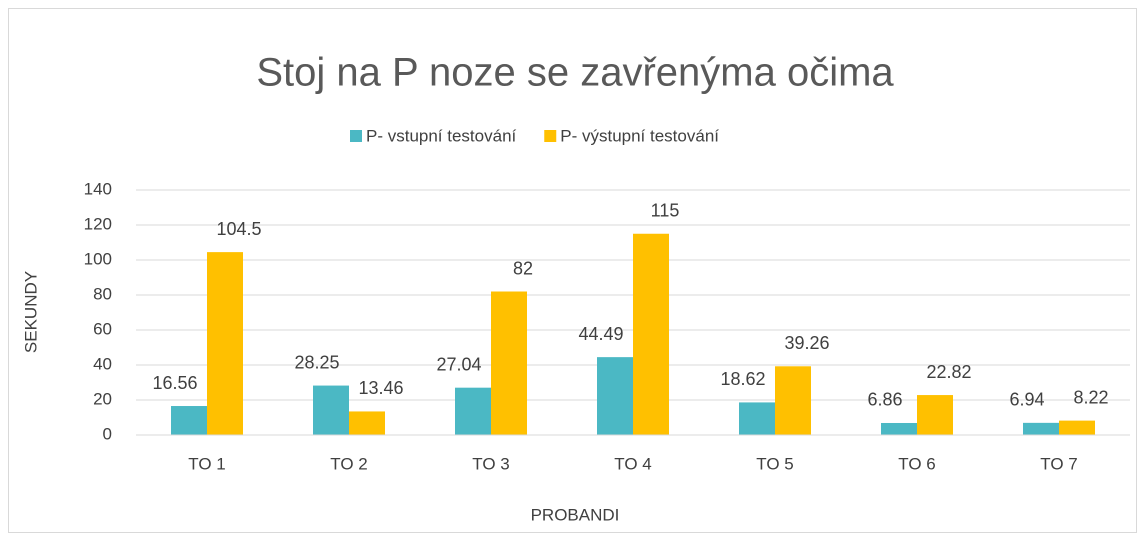 Image resolution: width=1145 pixels, height=541 pixels. I want to click on x-tick-label: TO 3, so click(490, 463).